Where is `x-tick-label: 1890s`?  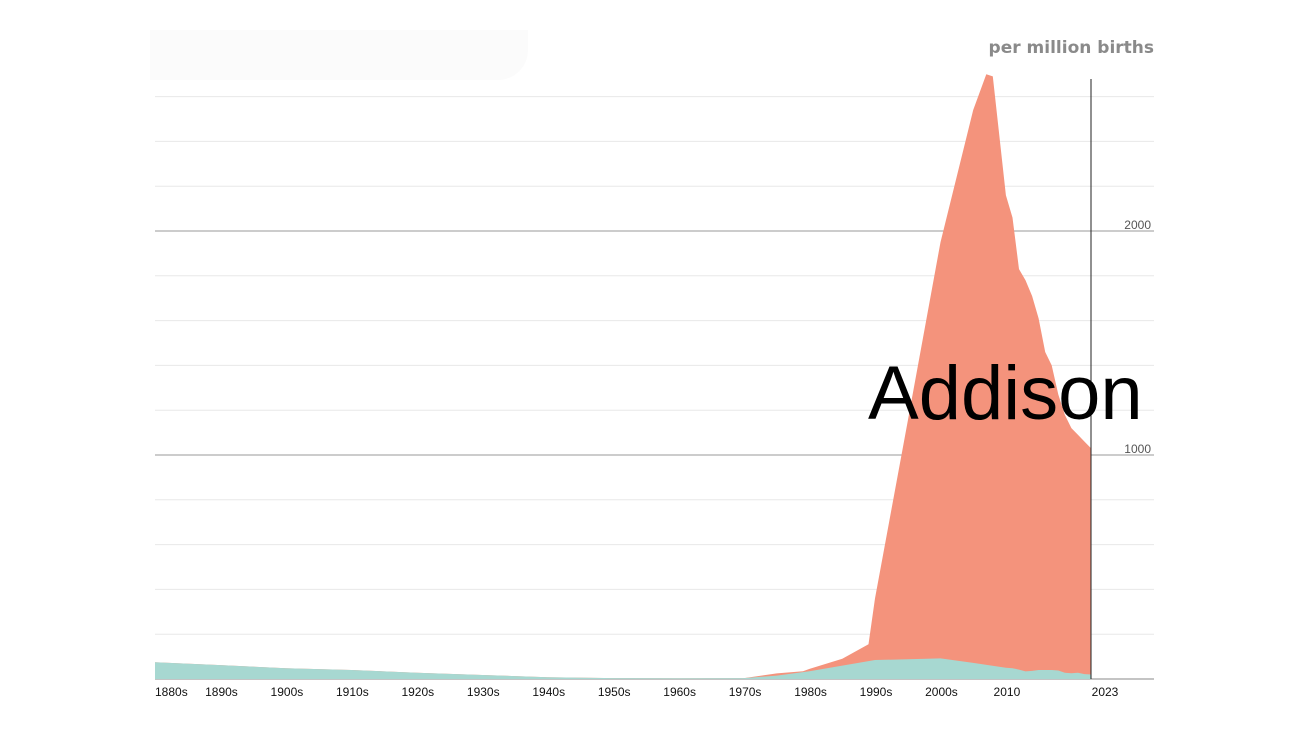 x-tick-label: 1890s is located at coordinates (221, 692).